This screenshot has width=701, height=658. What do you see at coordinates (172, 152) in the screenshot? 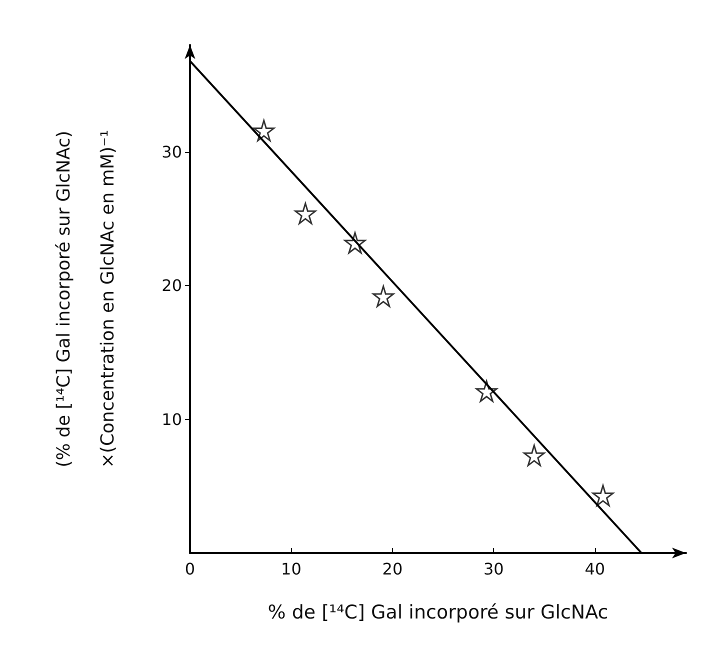
I see `y-tick-label: 30` at bounding box center [172, 152].